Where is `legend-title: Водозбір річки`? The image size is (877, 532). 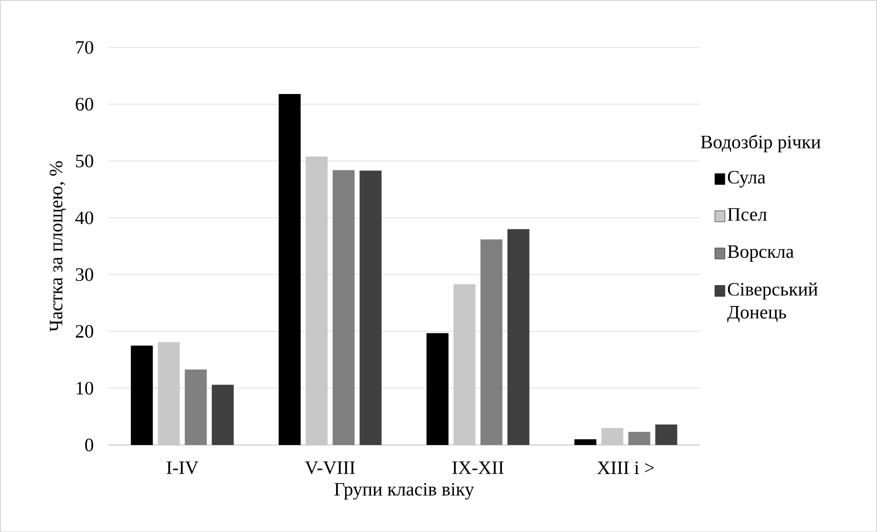
legend-title: Водозбір річки is located at coordinates (760, 143).